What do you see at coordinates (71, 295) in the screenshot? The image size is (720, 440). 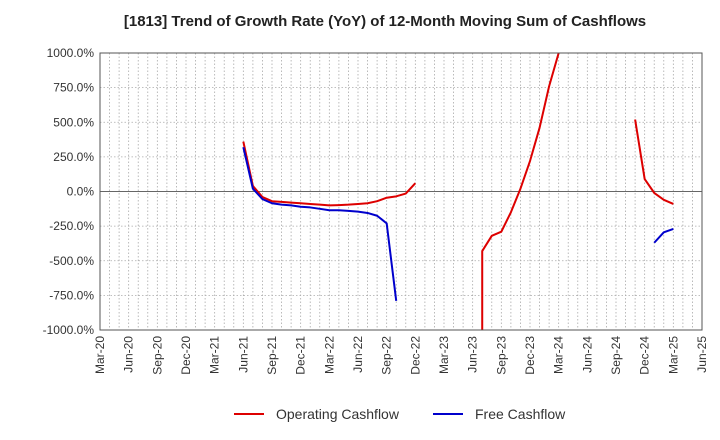 I see `y-tick-label: -750.0%` at bounding box center [71, 295].